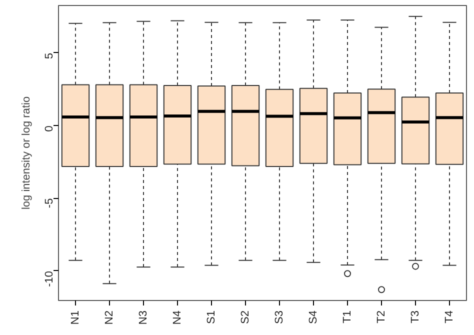 Image resolution: width=474 pixels, height=335 pixels. What do you see at coordinates (50, 129) in the screenshot?
I see `y-tick-label: 0` at bounding box center [50, 129].